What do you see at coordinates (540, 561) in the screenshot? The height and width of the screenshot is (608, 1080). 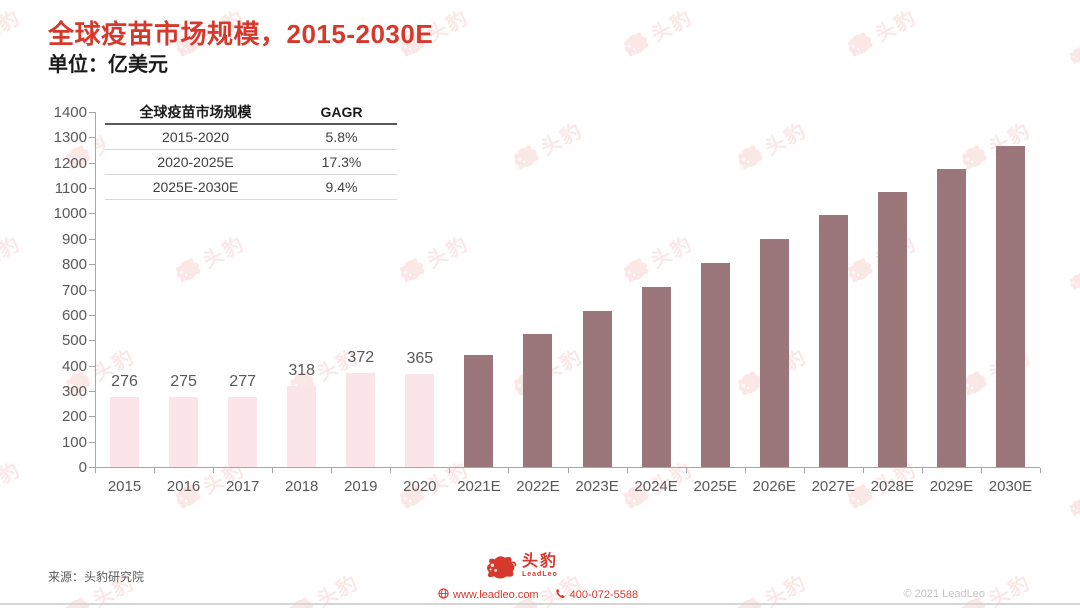 I see `brand-name-cn: 头豹` at bounding box center [540, 561].